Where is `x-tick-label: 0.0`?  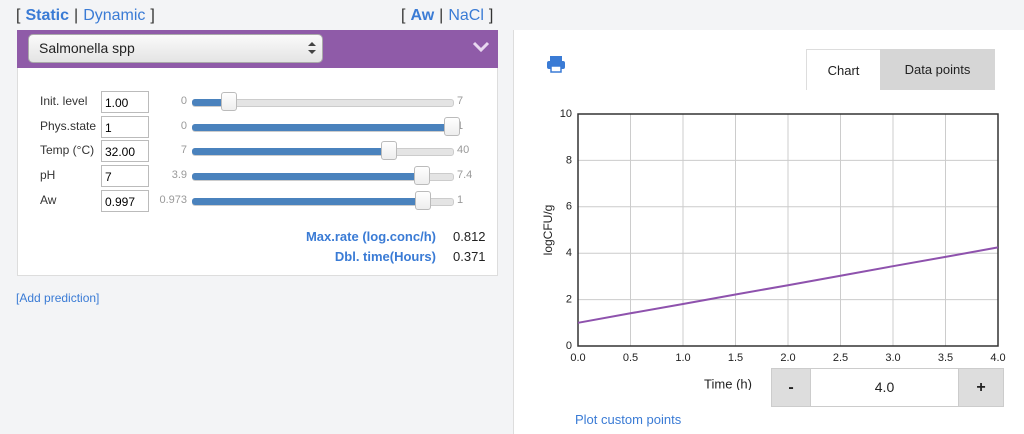 x-tick-label: 0.0 is located at coordinates (577, 358).